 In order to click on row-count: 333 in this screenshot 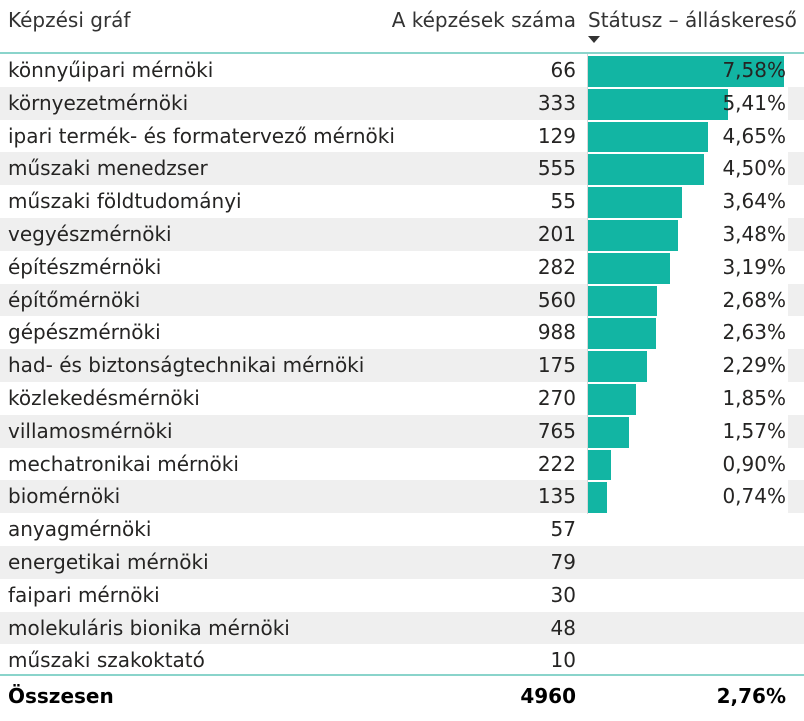, I will do `click(556, 102)`.